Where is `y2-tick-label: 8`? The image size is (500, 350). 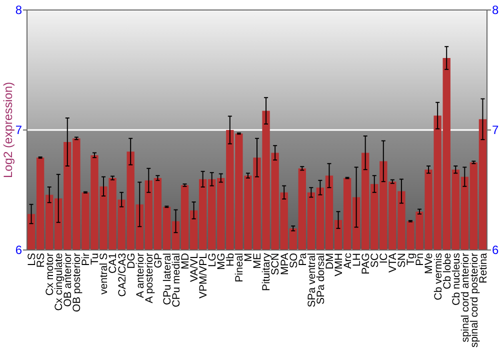 y2-tick-label: 8 is located at coordinates (495, 10).